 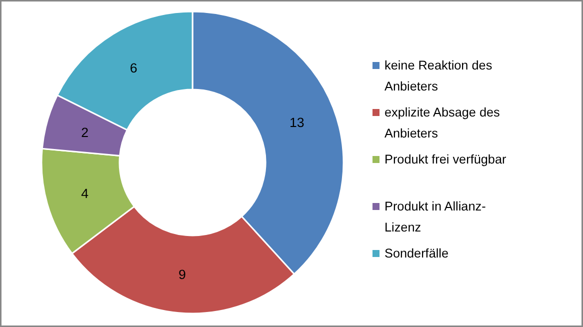 I want to click on legend-label: Sonderfälle, so click(x=416, y=253).